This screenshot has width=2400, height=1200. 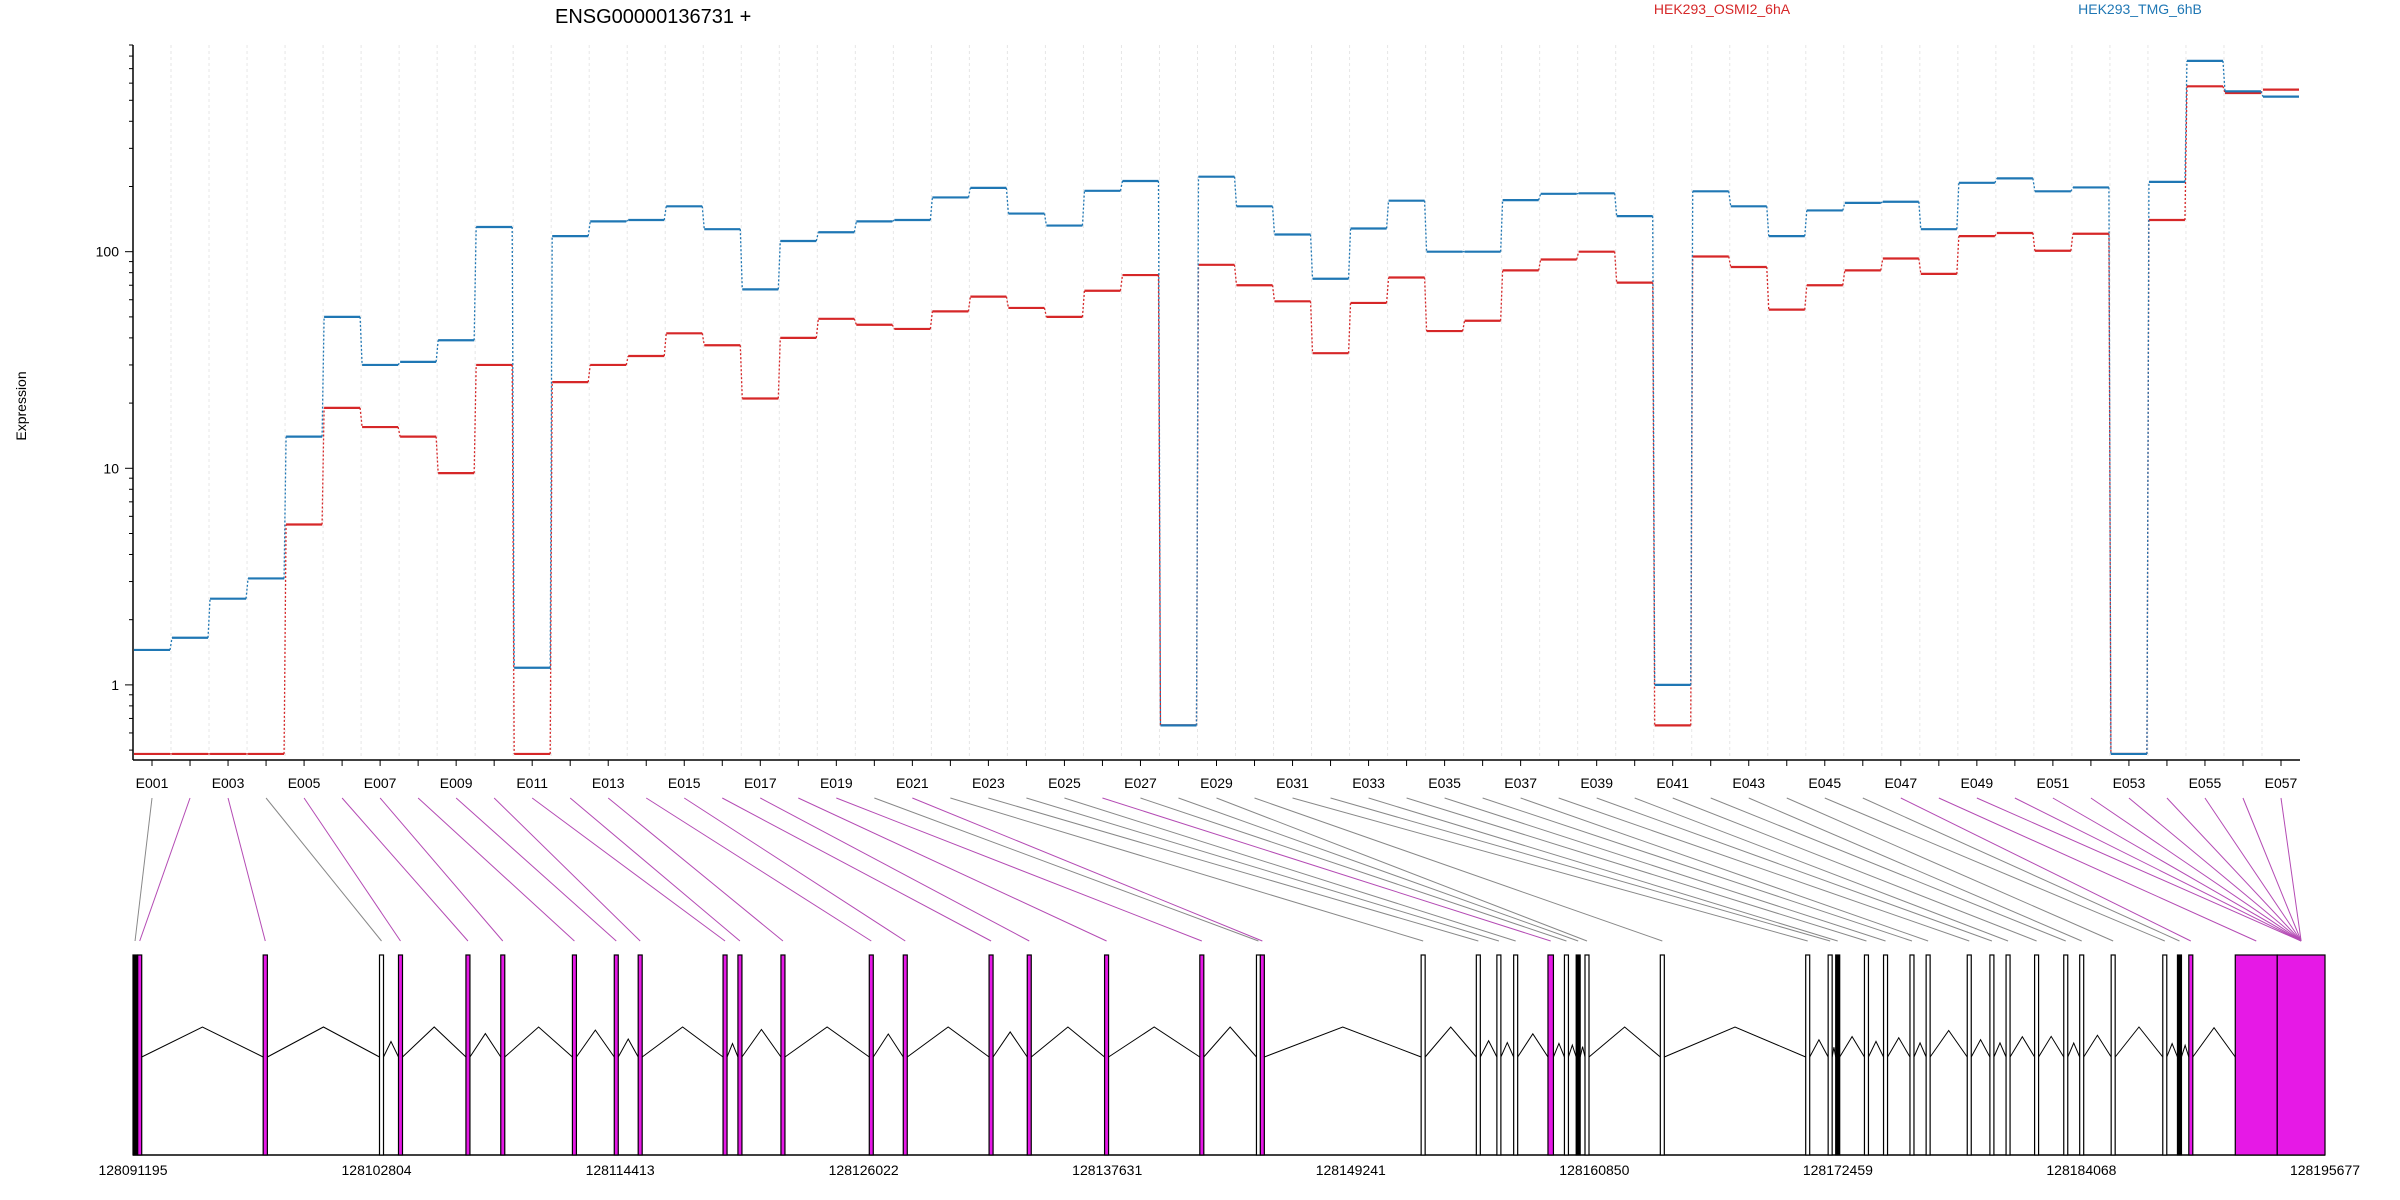 What do you see at coordinates (152, 783) in the screenshot?
I see `exon-label: E001` at bounding box center [152, 783].